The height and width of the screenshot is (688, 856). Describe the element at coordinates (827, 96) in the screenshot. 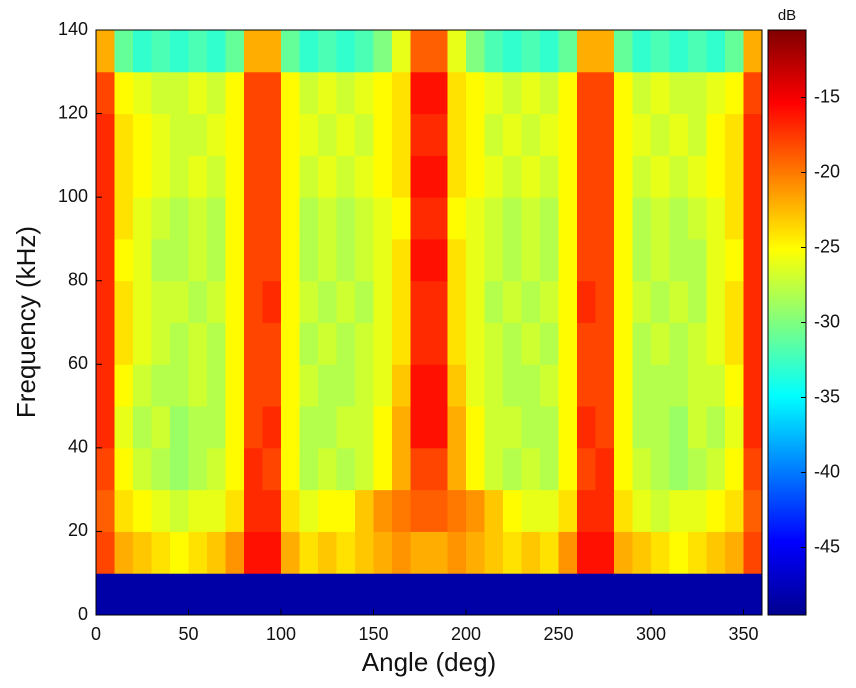

I see `colorbar-tick-label: -15` at that location.